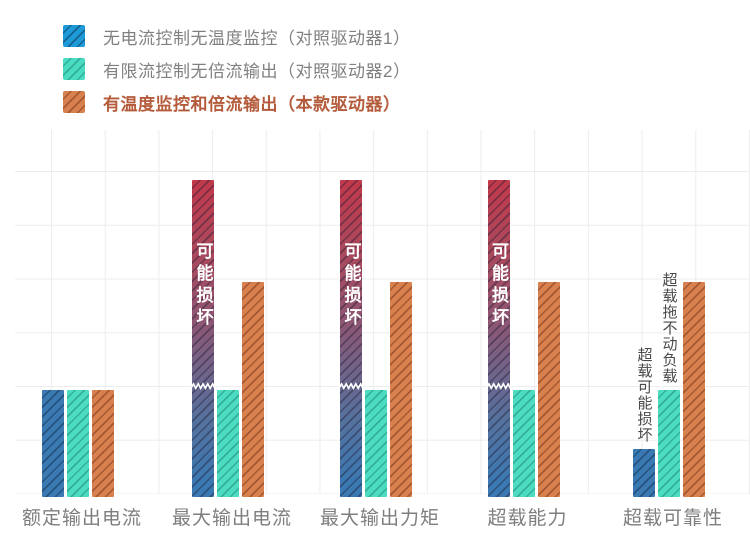  What do you see at coordinates (232, 518) in the screenshot?
I see `x-axis-label-1: 最大输出电流` at bounding box center [232, 518].